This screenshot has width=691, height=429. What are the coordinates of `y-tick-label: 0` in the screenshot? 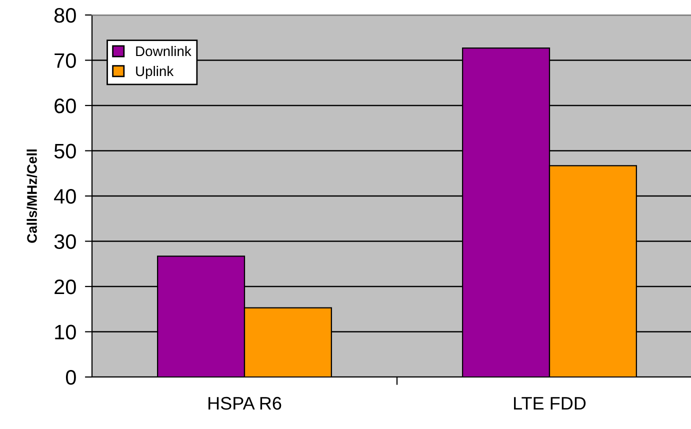 It's located at (71, 377).